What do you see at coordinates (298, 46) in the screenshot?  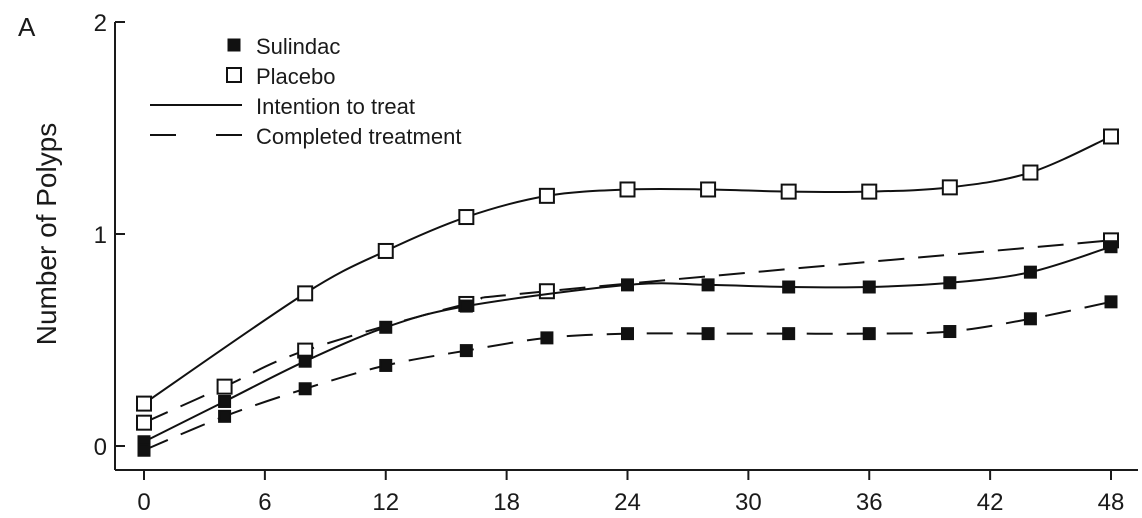 I see `legend-label: Sulindac` at bounding box center [298, 46].